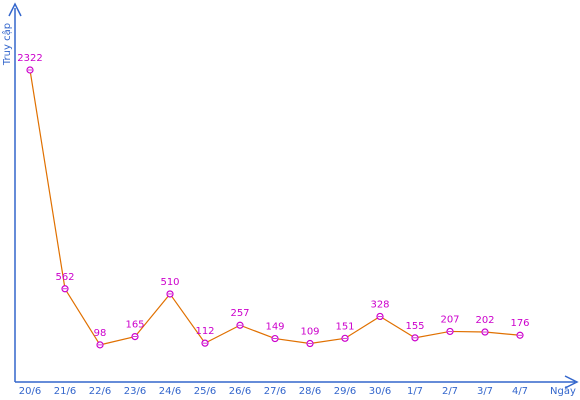 The height and width of the screenshot is (400, 580). What do you see at coordinates (170, 391) in the screenshot?
I see `x-tick-label-24/6: 24/6` at bounding box center [170, 391].